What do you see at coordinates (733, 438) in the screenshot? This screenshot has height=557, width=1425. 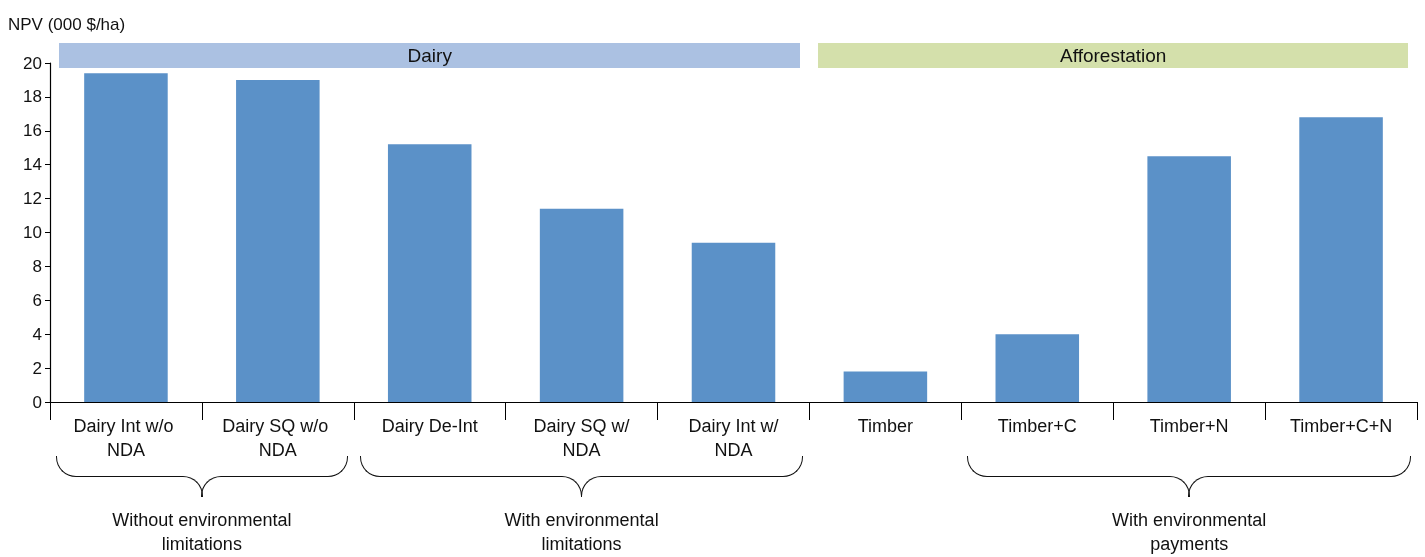 I see `x-tick-label: Dairy Int w/NDA` at bounding box center [733, 438].